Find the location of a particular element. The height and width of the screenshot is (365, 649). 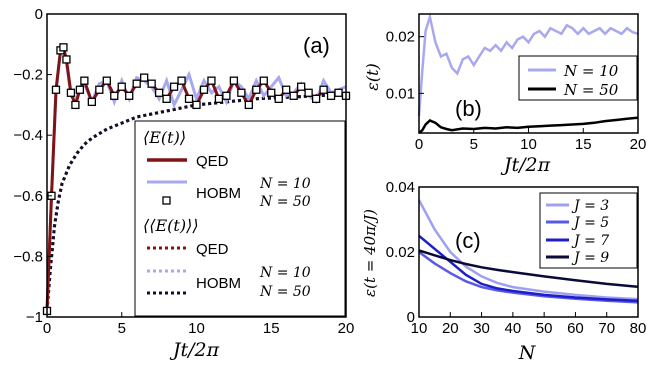

panel-a-x-tick-label: 0 is located at coordinates (47, 328).